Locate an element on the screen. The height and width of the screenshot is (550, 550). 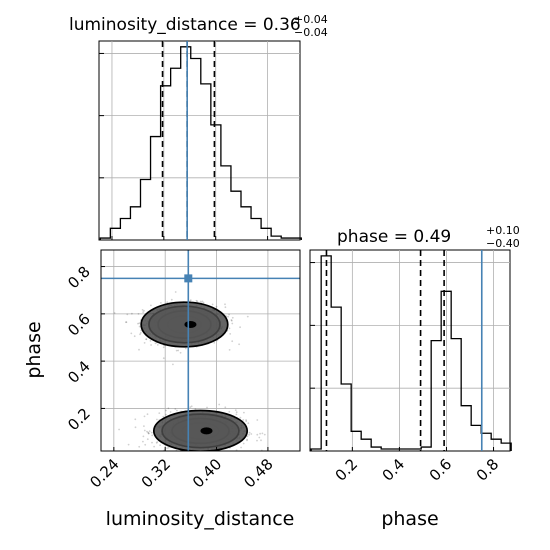
title-err-minus: −0.04 is located at coordinates (311, 32).